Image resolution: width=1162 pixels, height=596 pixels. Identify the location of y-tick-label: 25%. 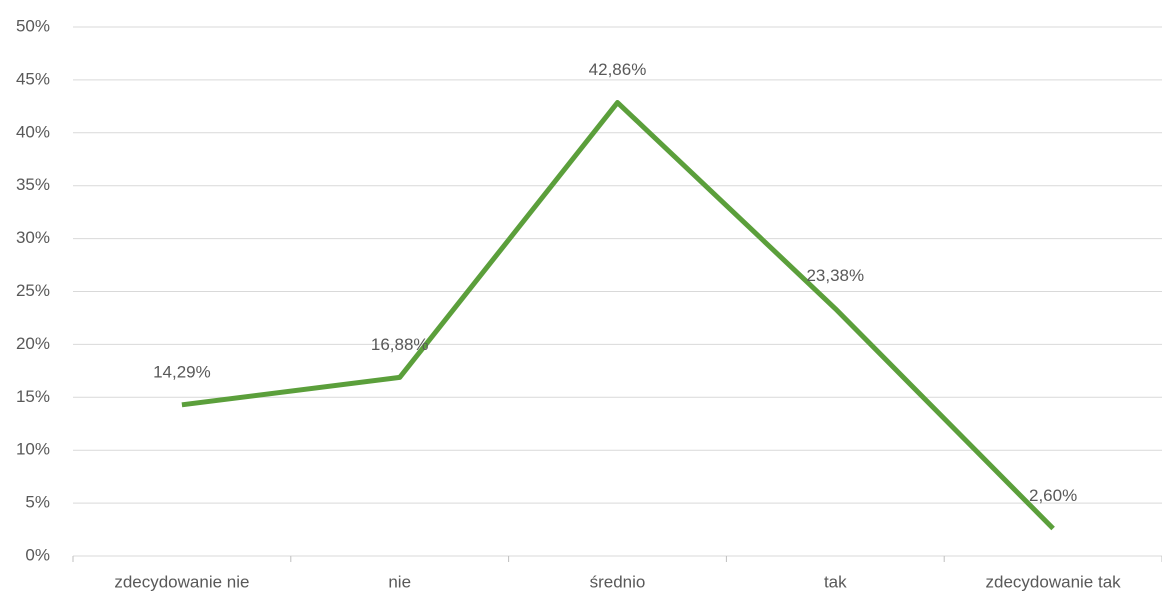
(33, 290).